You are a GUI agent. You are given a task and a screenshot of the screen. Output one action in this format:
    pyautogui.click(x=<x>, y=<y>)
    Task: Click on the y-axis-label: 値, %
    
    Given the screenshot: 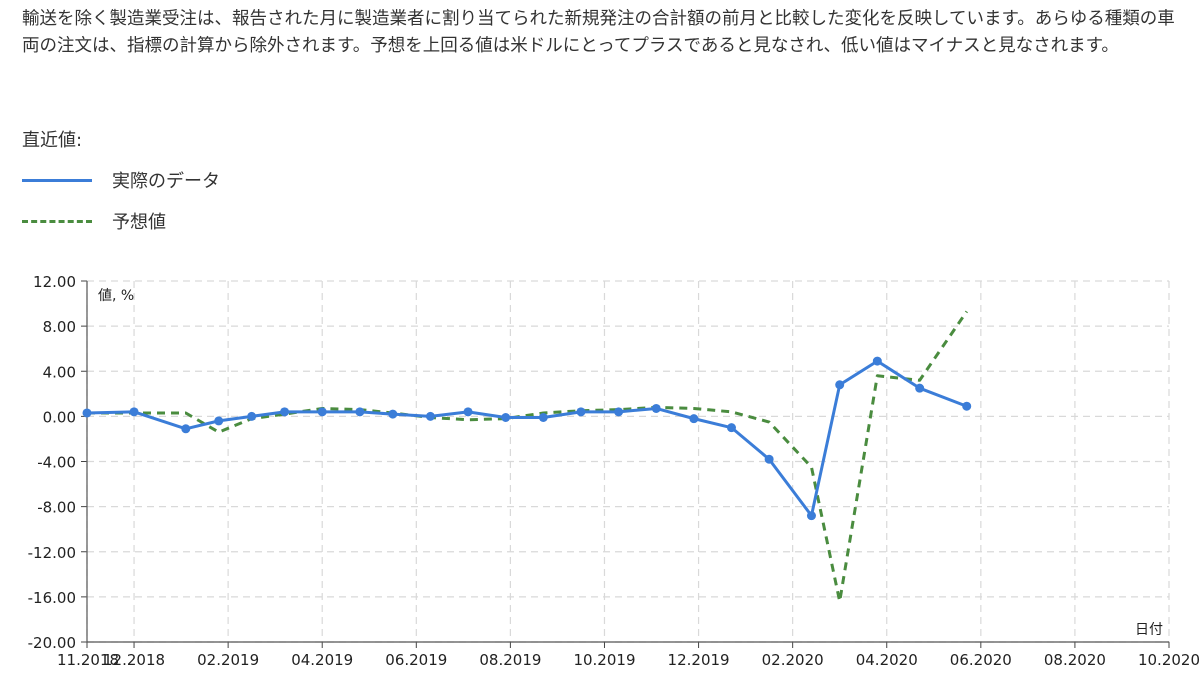 What is the action you would take?
    pyautogui.click(x=116, y=296)
    